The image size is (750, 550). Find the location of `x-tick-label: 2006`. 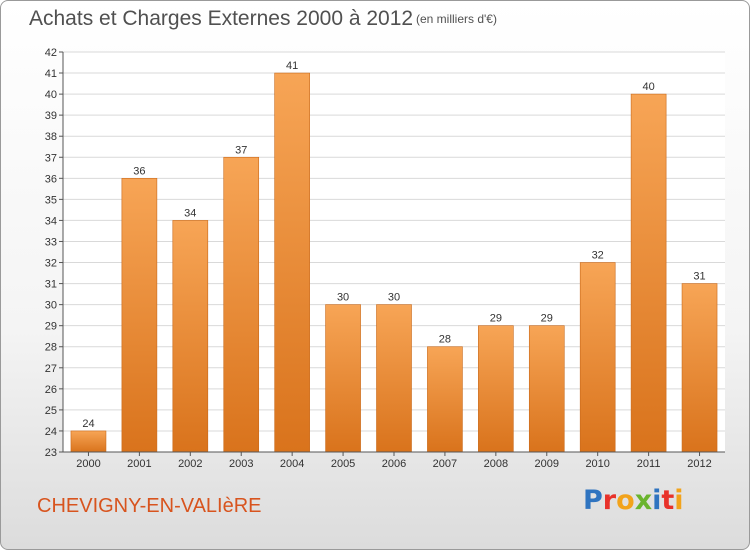

x-tick-label: 2006 is located at coordinates (394, 464).